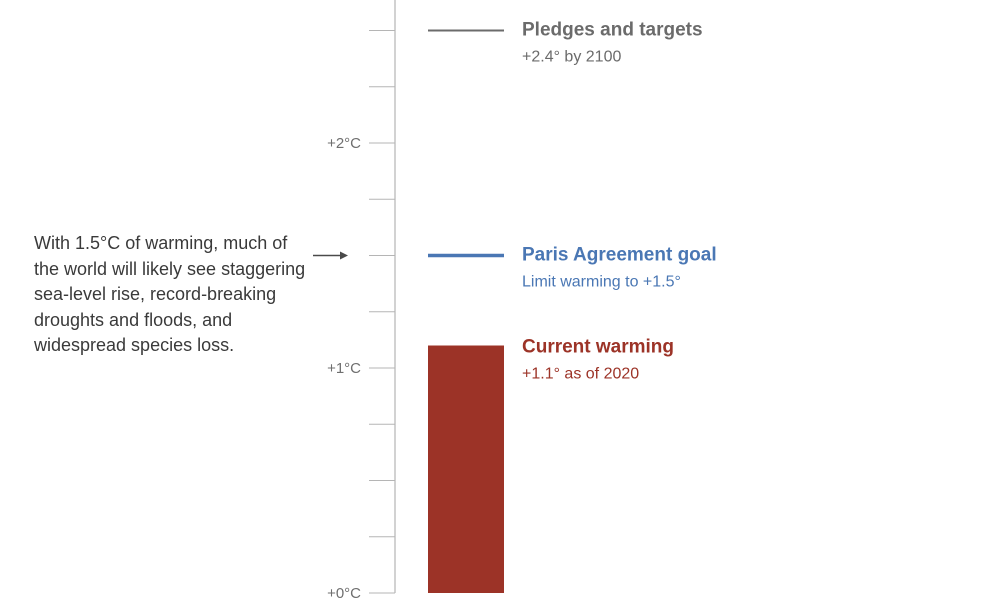 This screenshot has height=600, width=1000. I want to click on annotation-subtitle-pledges: +2.4° by 2100, so click(571, 57).